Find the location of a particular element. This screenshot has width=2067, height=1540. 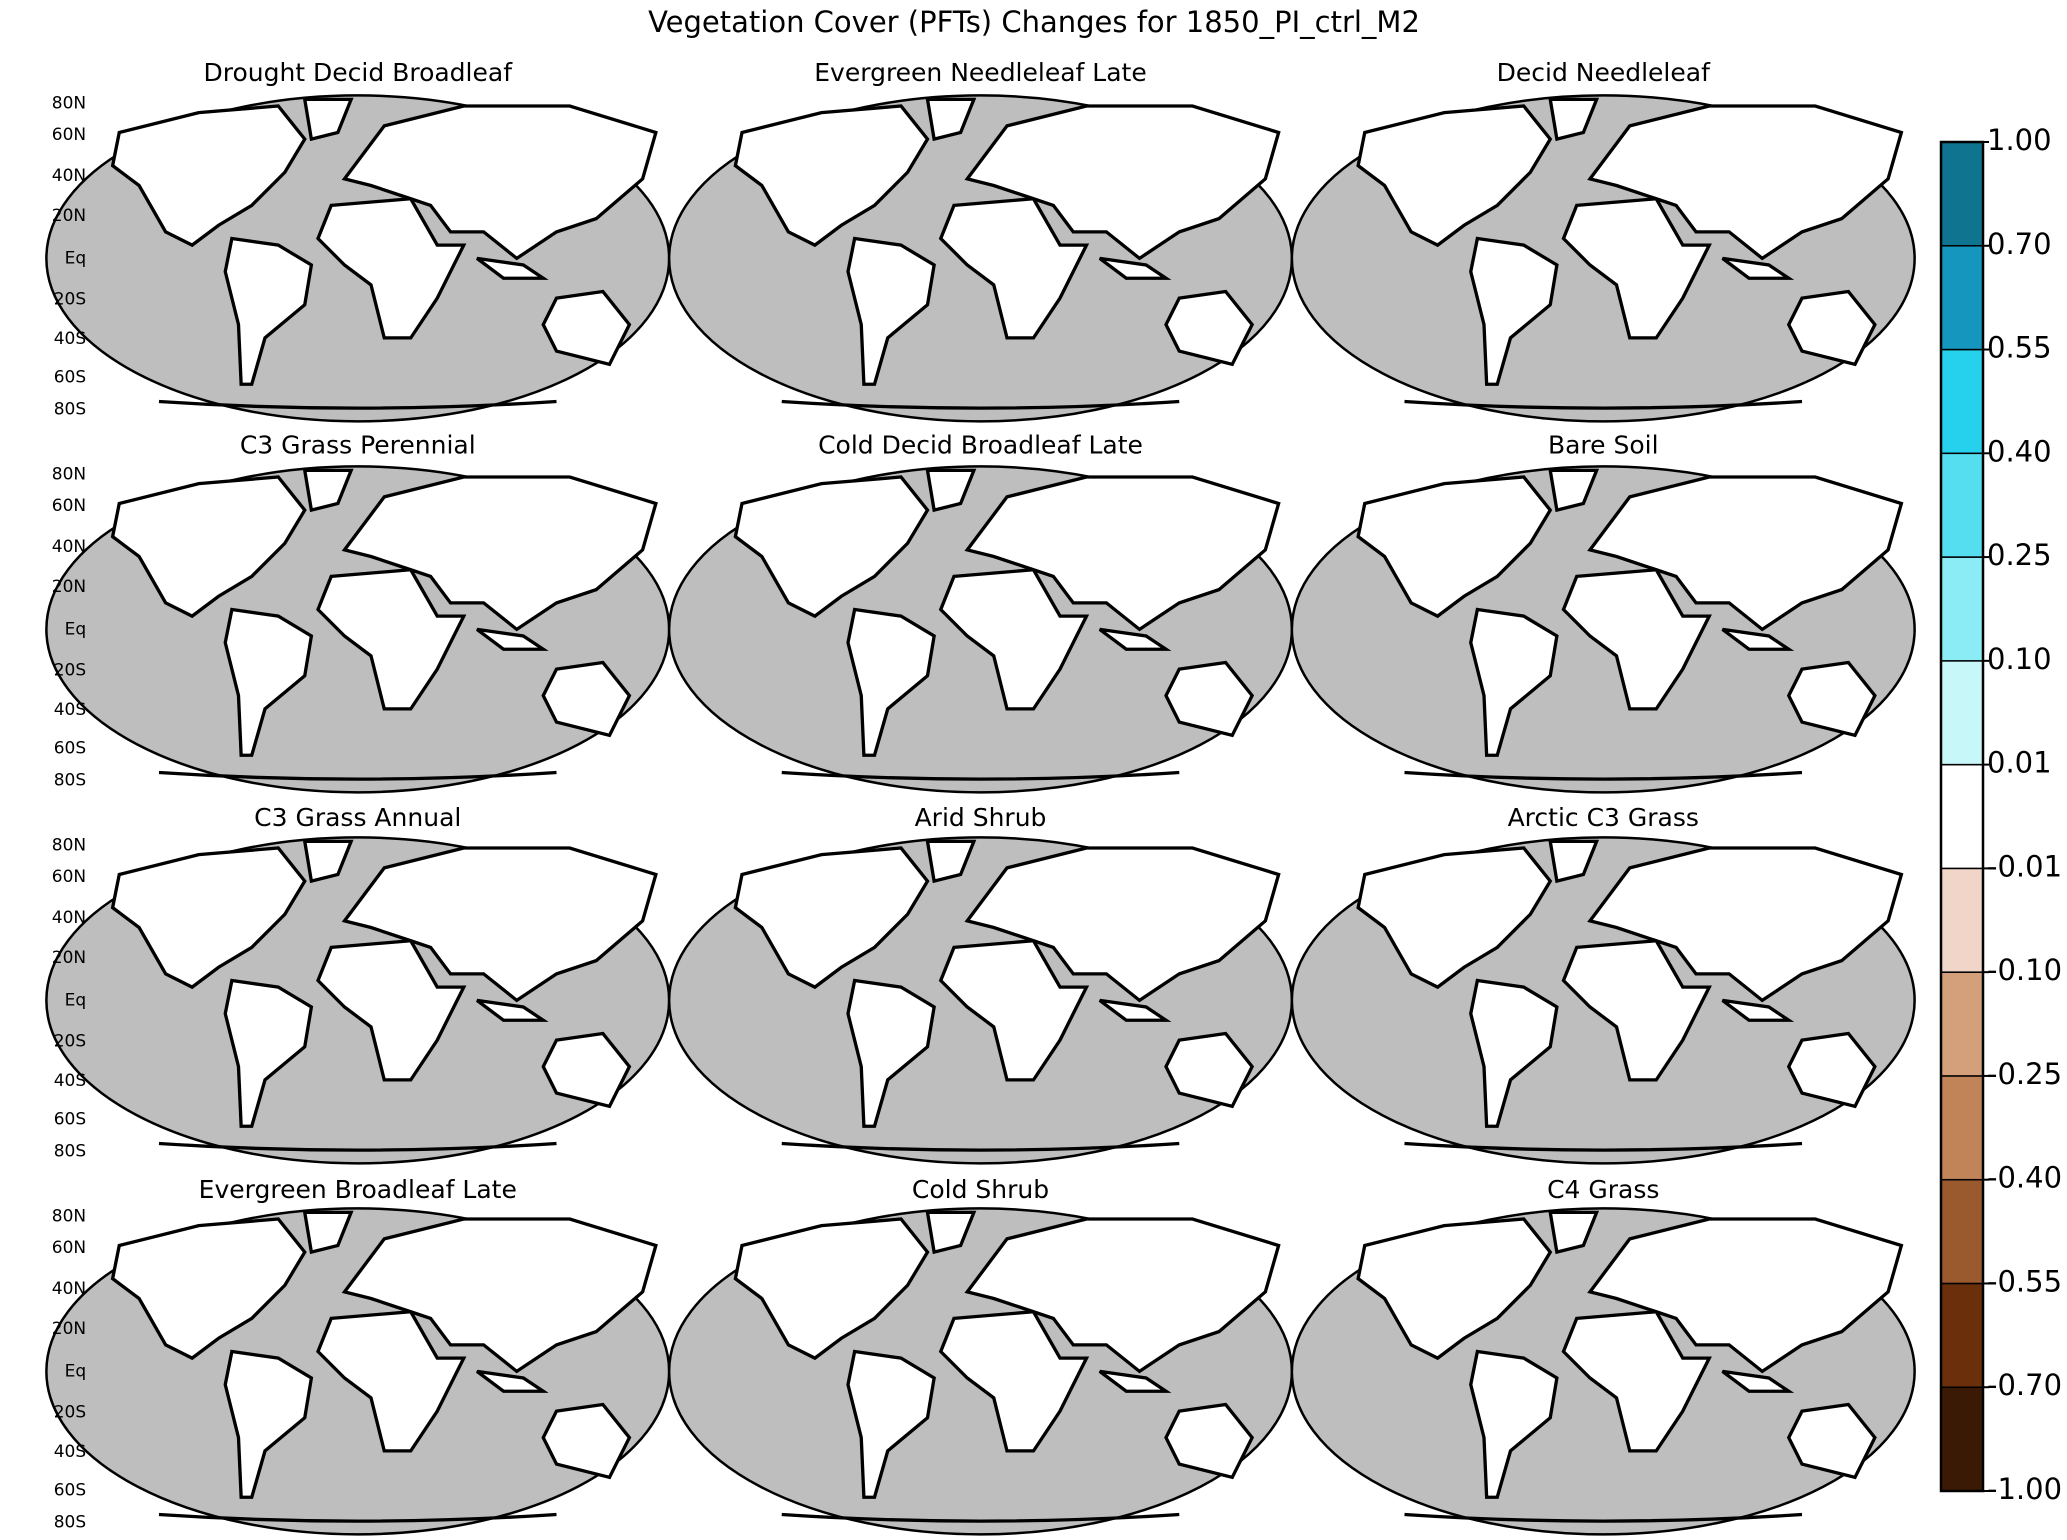

panel-title: Arctic C3 Grass is located at coordinates (1603, 817).